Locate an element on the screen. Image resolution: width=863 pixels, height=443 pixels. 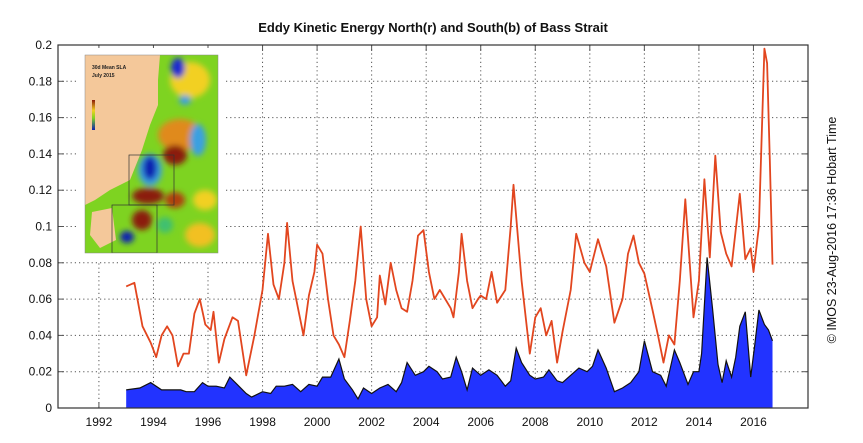
inset-colorbar is located at coordinates (93, 115).